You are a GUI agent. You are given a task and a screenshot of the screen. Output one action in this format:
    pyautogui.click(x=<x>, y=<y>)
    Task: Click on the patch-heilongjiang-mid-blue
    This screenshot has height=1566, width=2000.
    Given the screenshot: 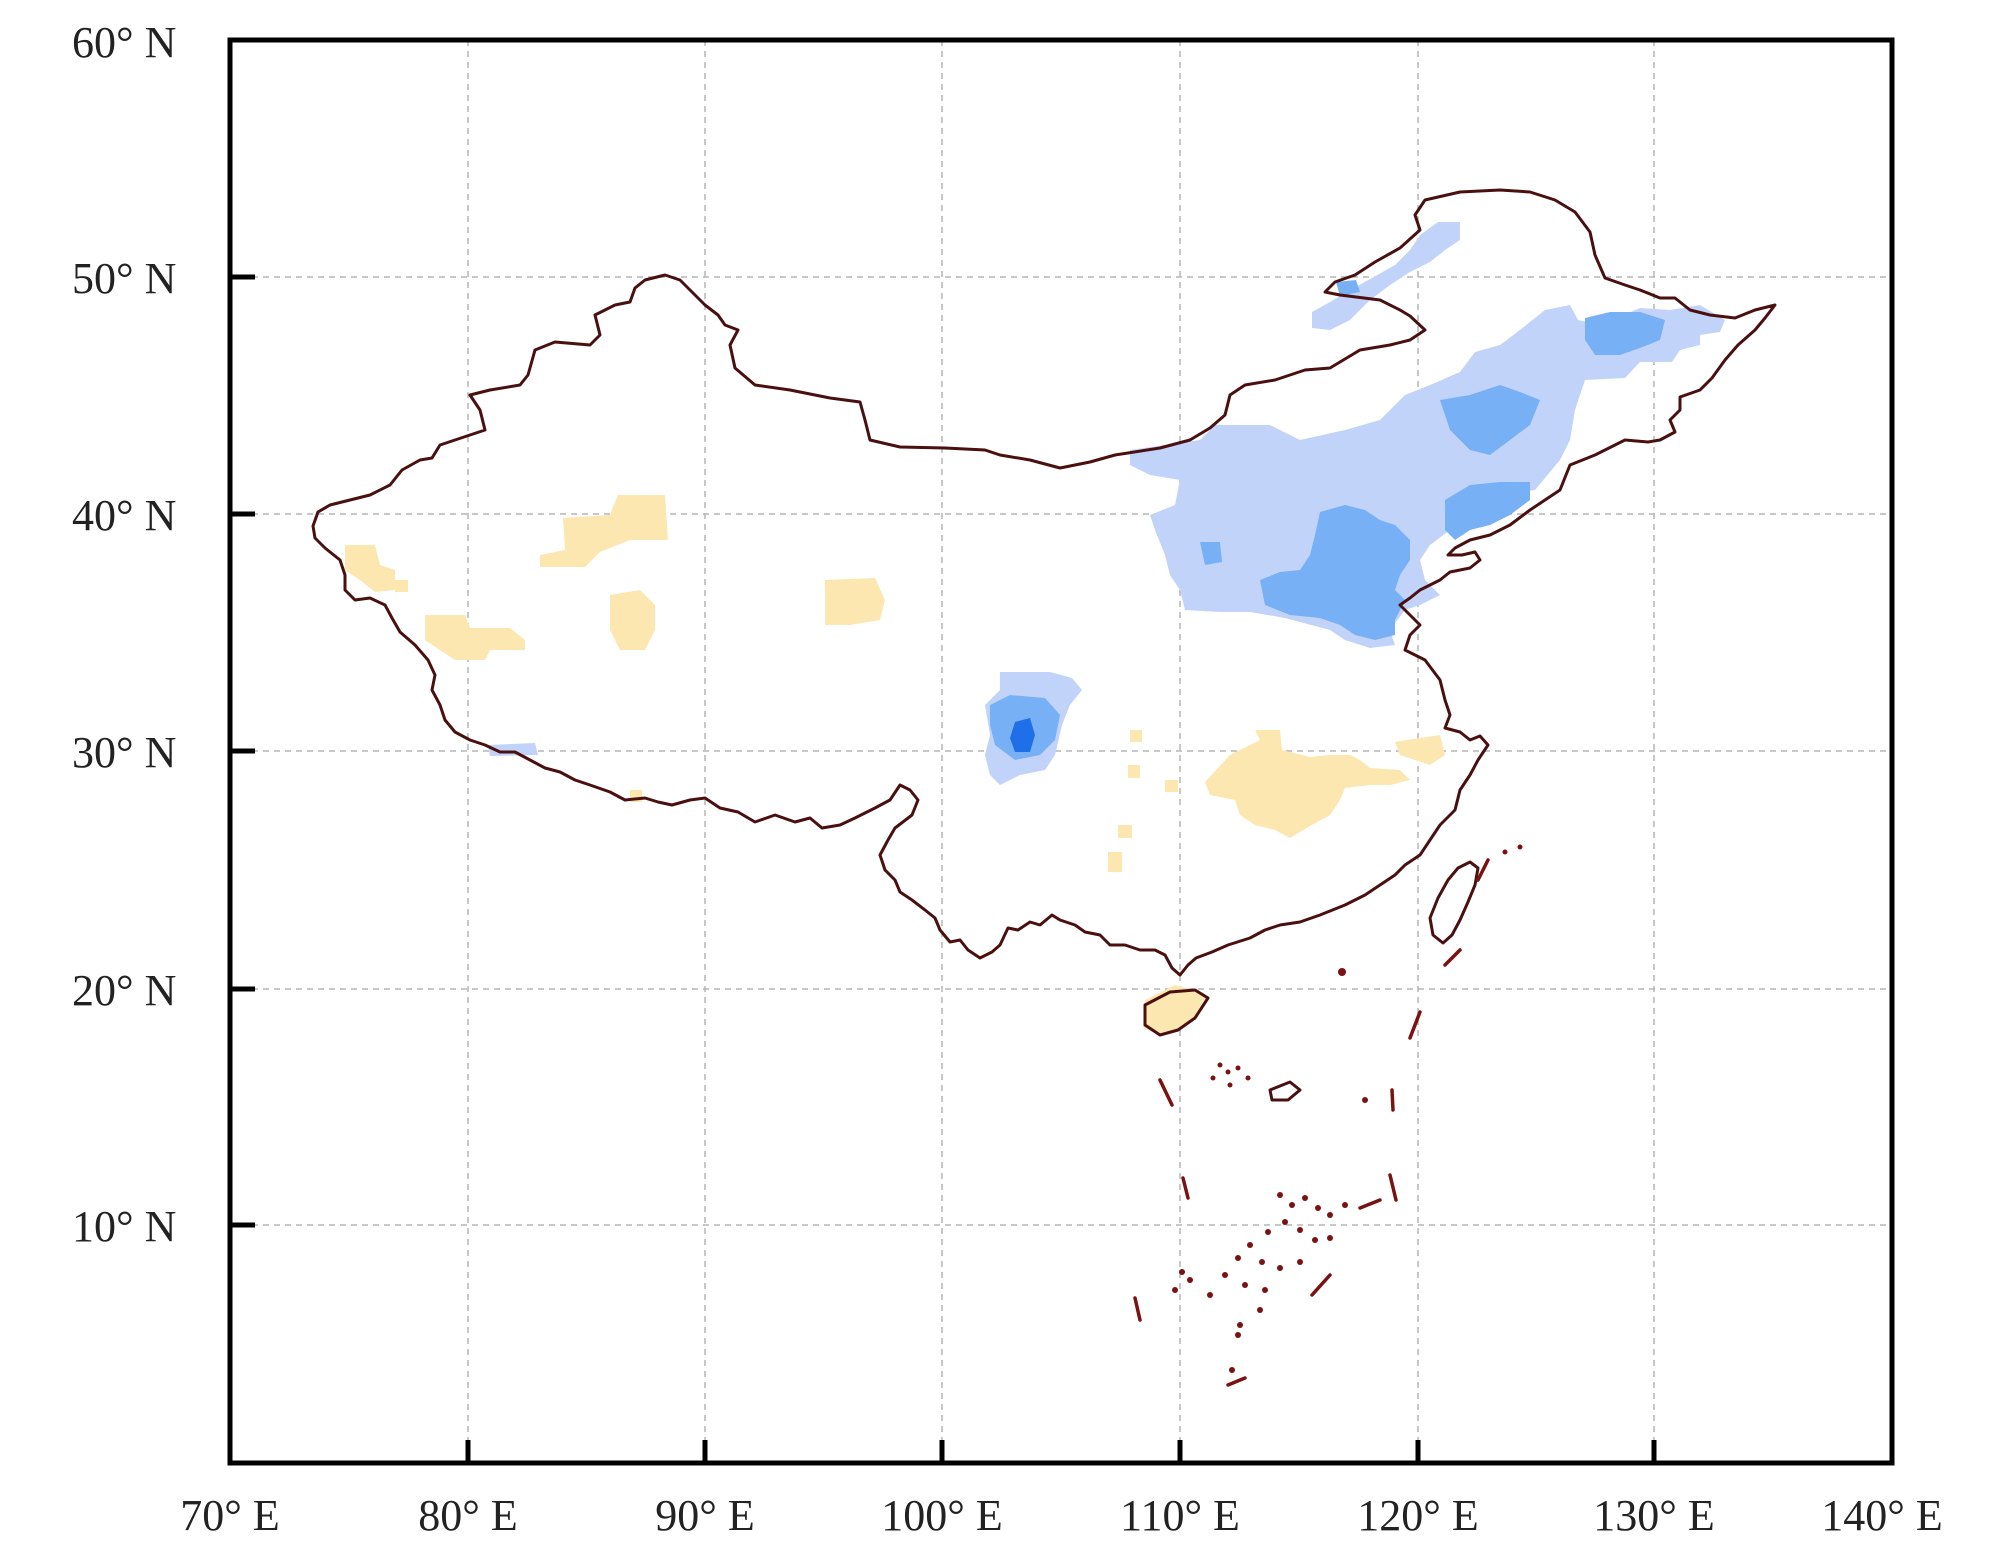 What is the action you would take?
    pyautogui.click(x=1625, y=333)
    